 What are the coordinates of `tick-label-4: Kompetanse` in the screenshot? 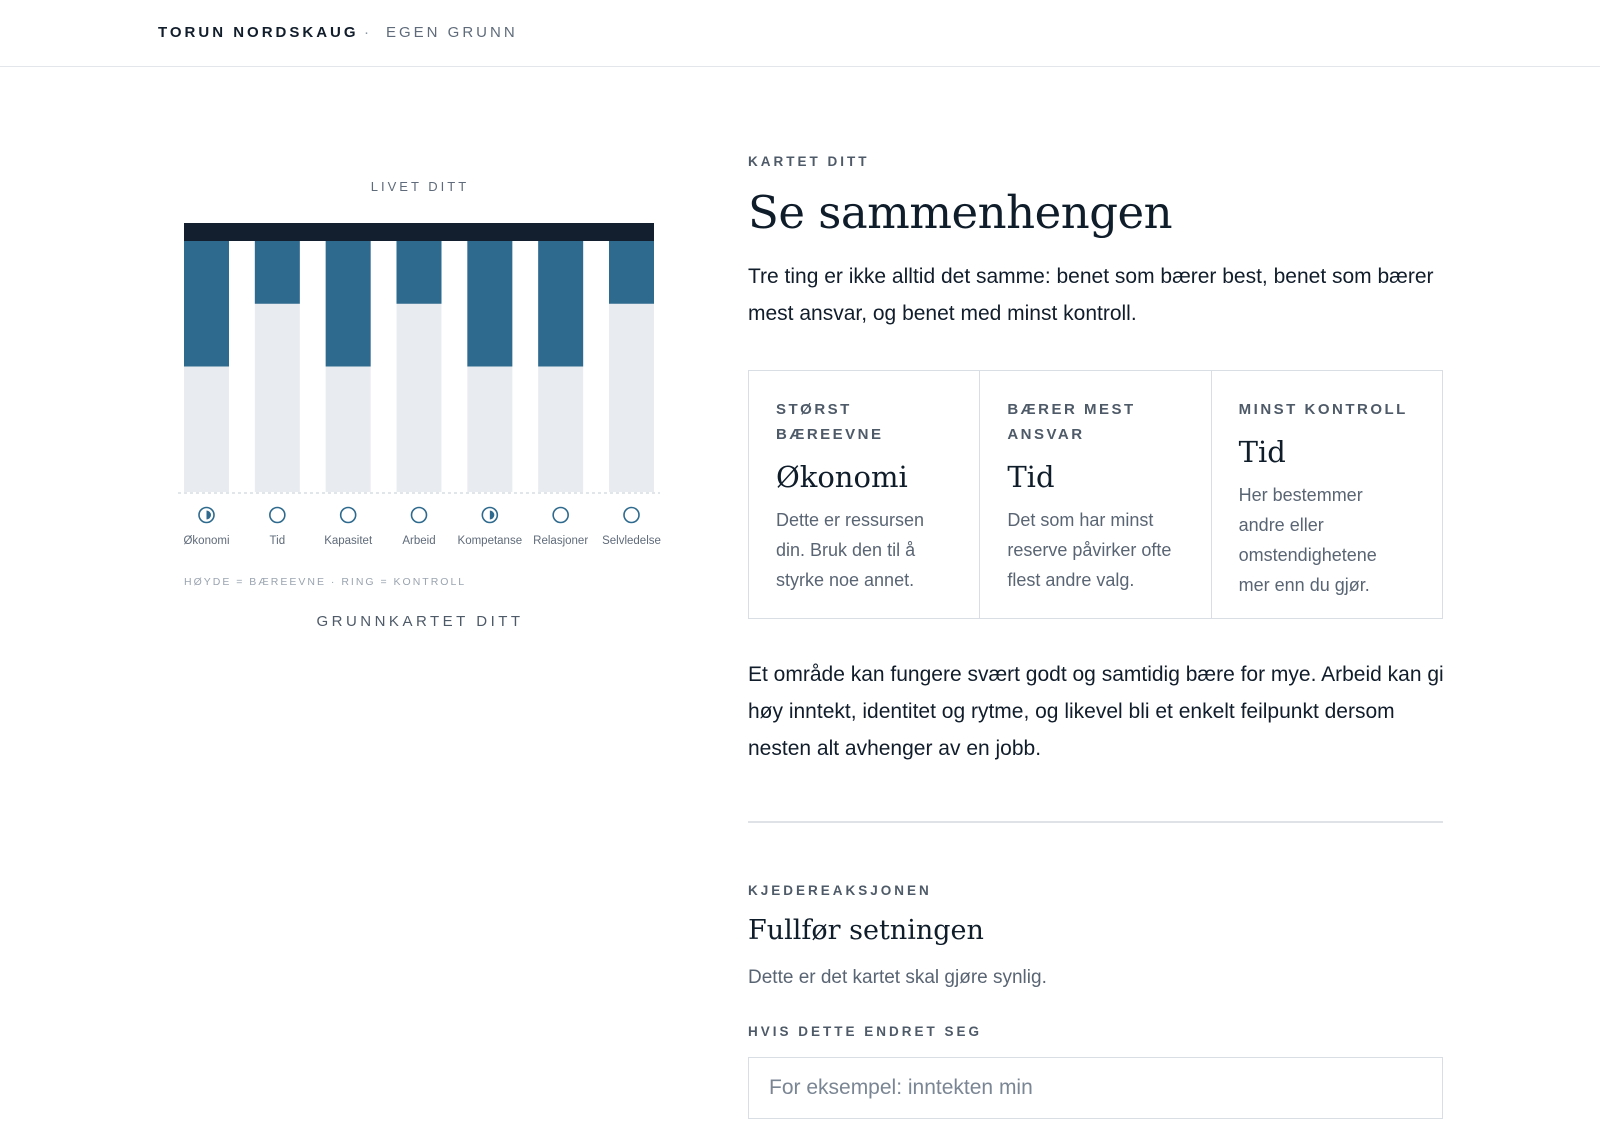 It's located at (490, 541).